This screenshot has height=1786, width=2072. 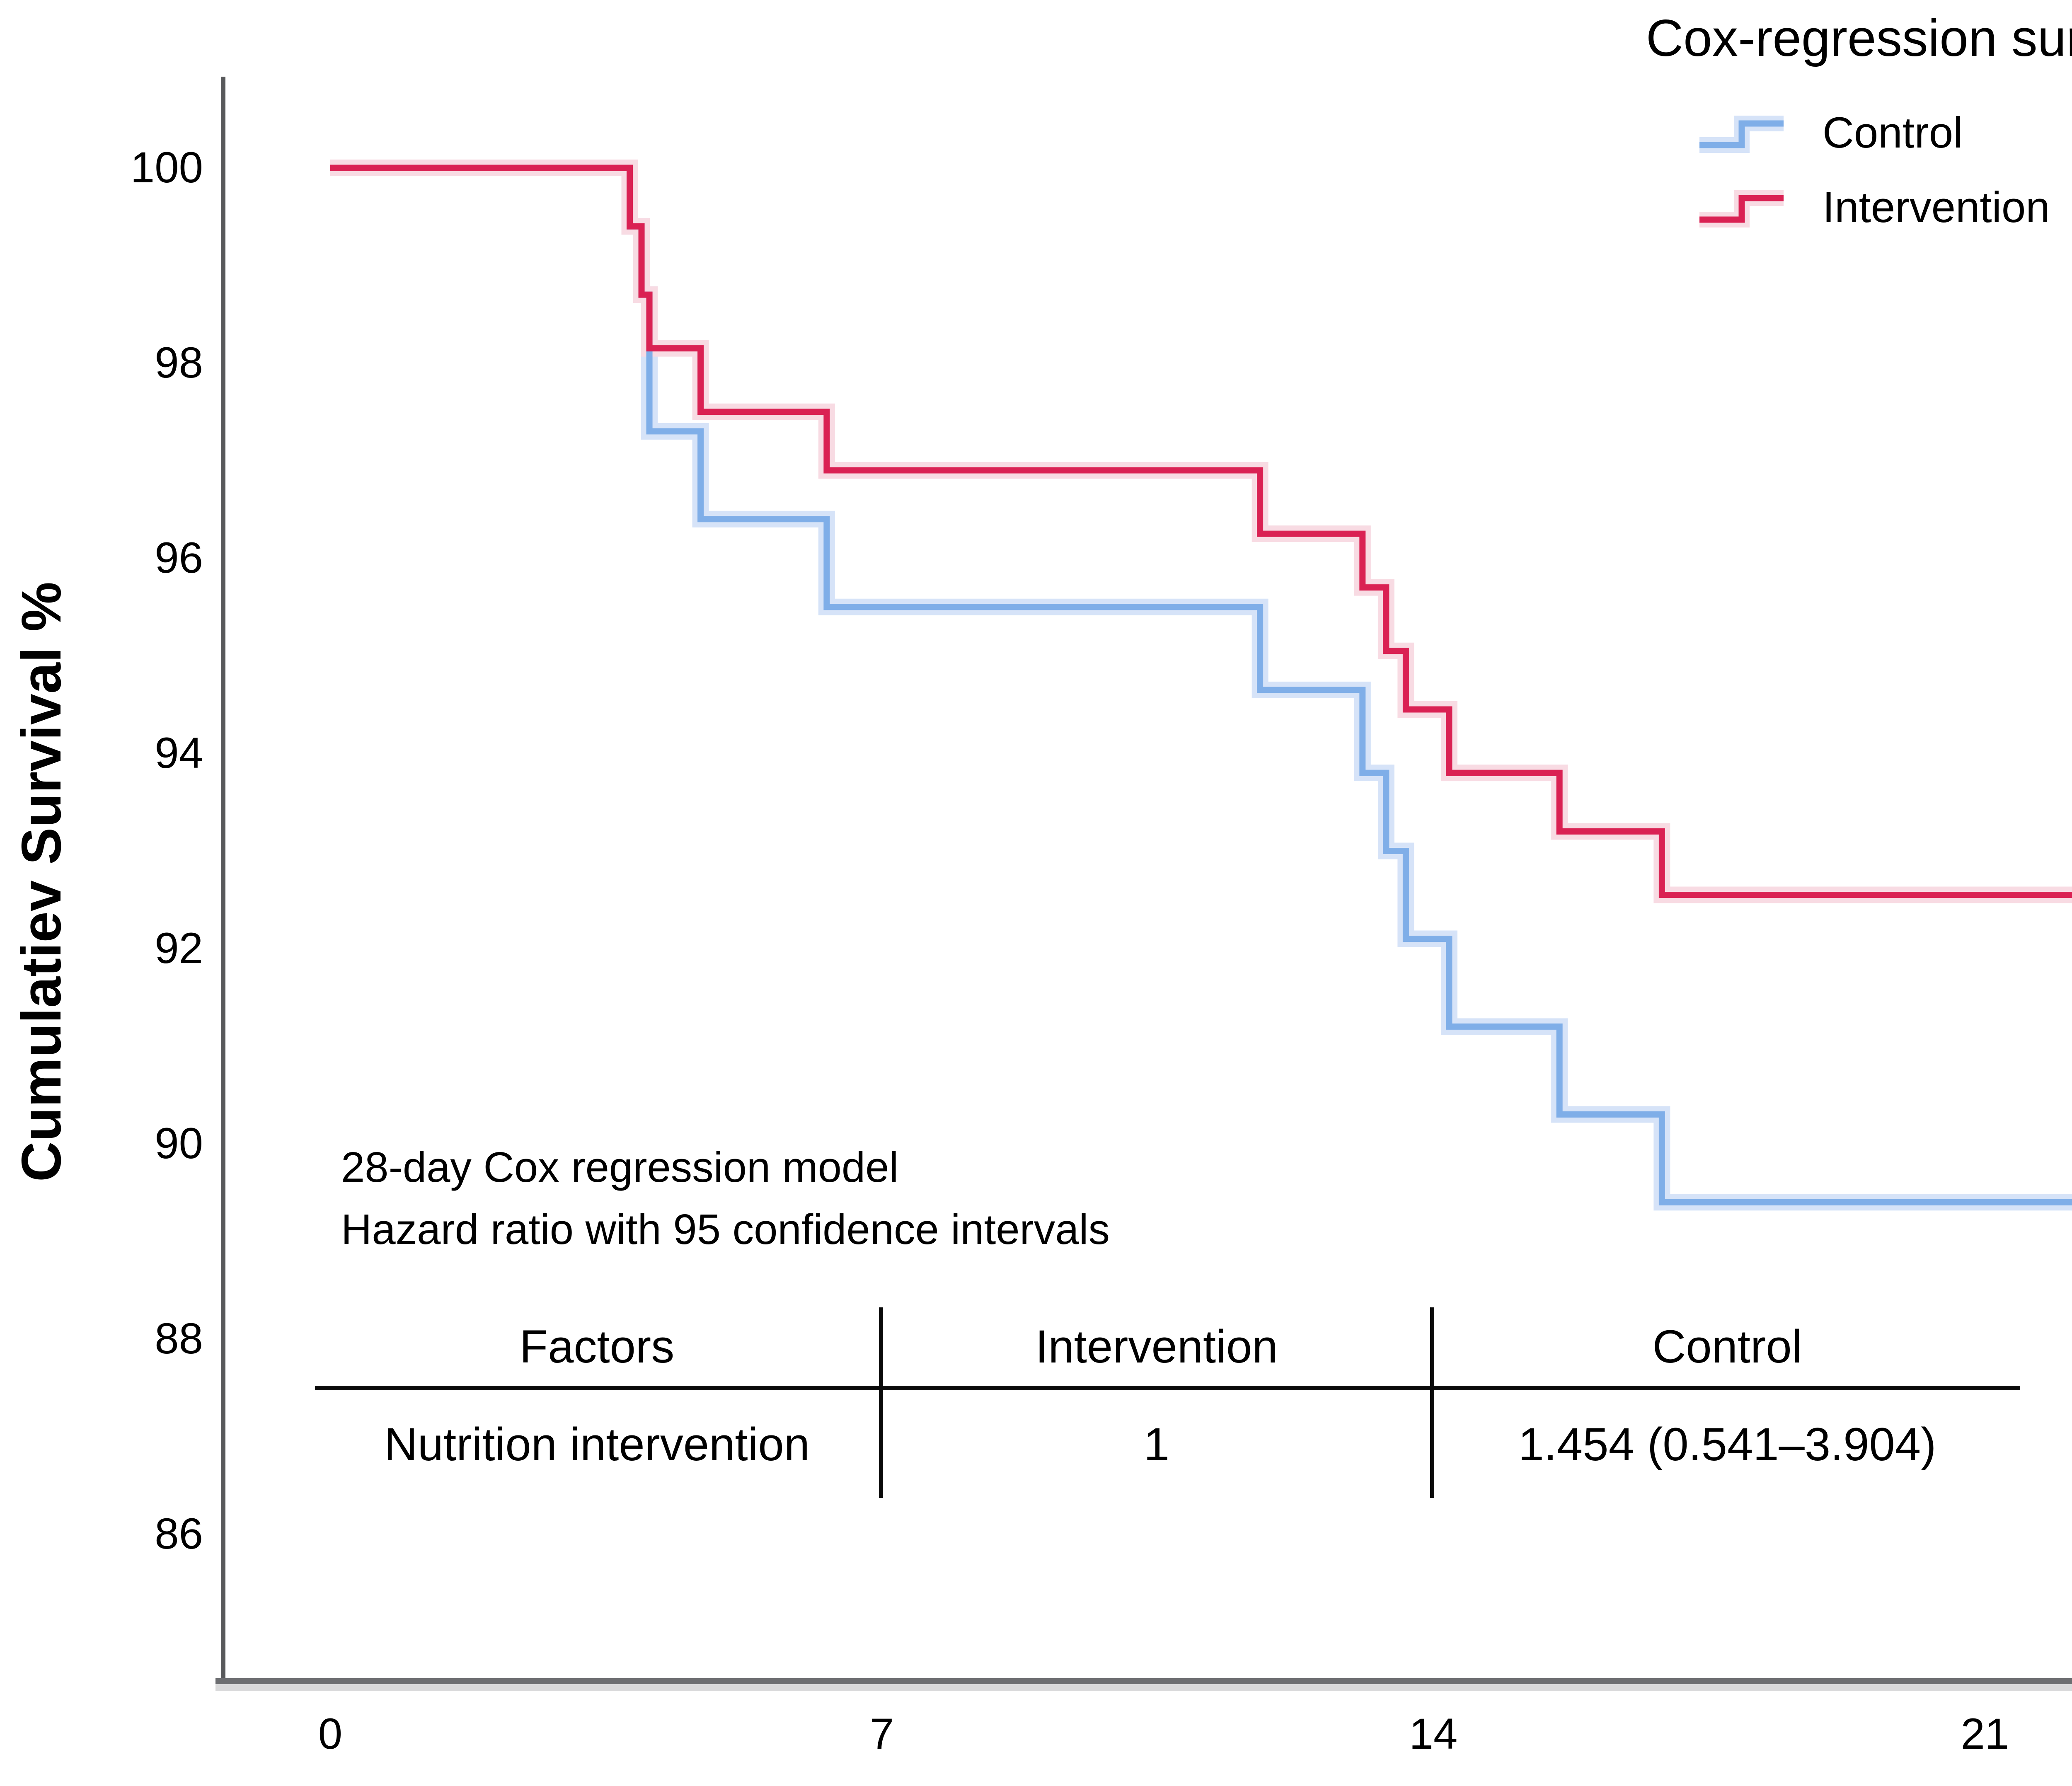 I want to click on legend-label-intervention: Intervention, so click(x=1936, y=207).